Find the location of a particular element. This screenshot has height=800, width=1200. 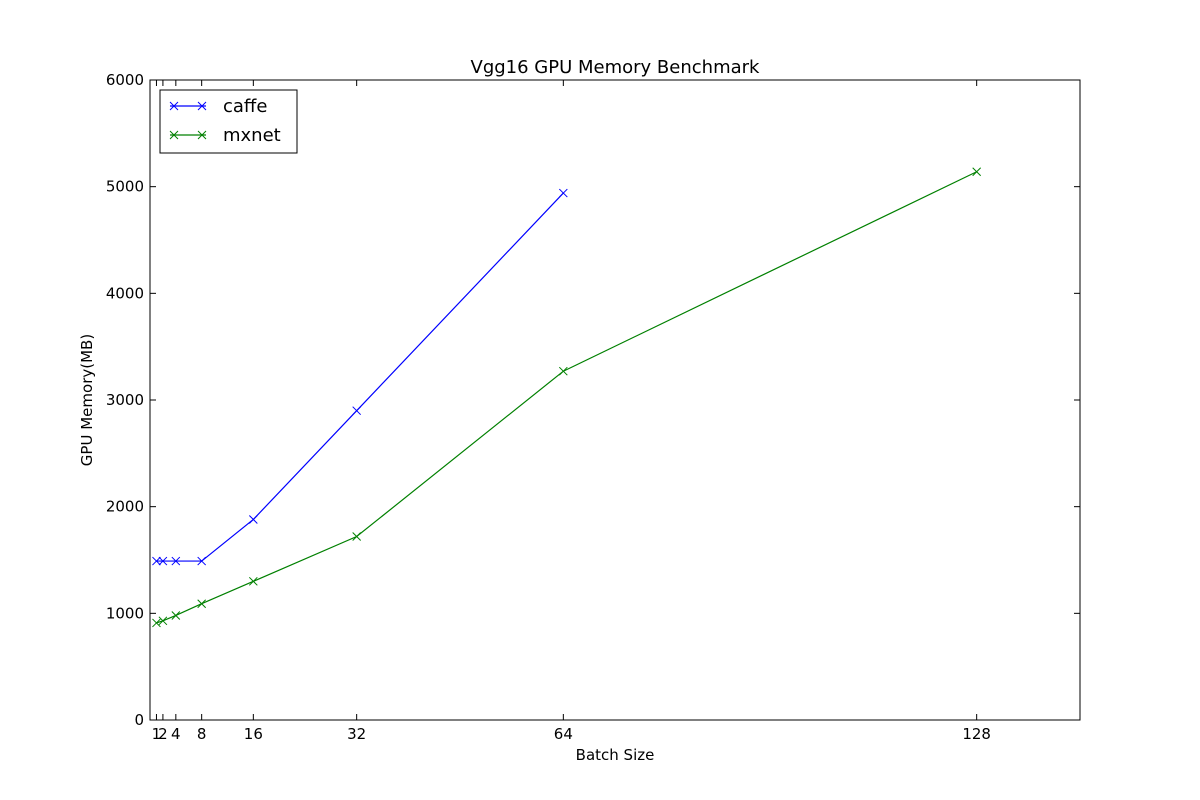

y-tick-label: 0 is located at coordinates (139, 720).